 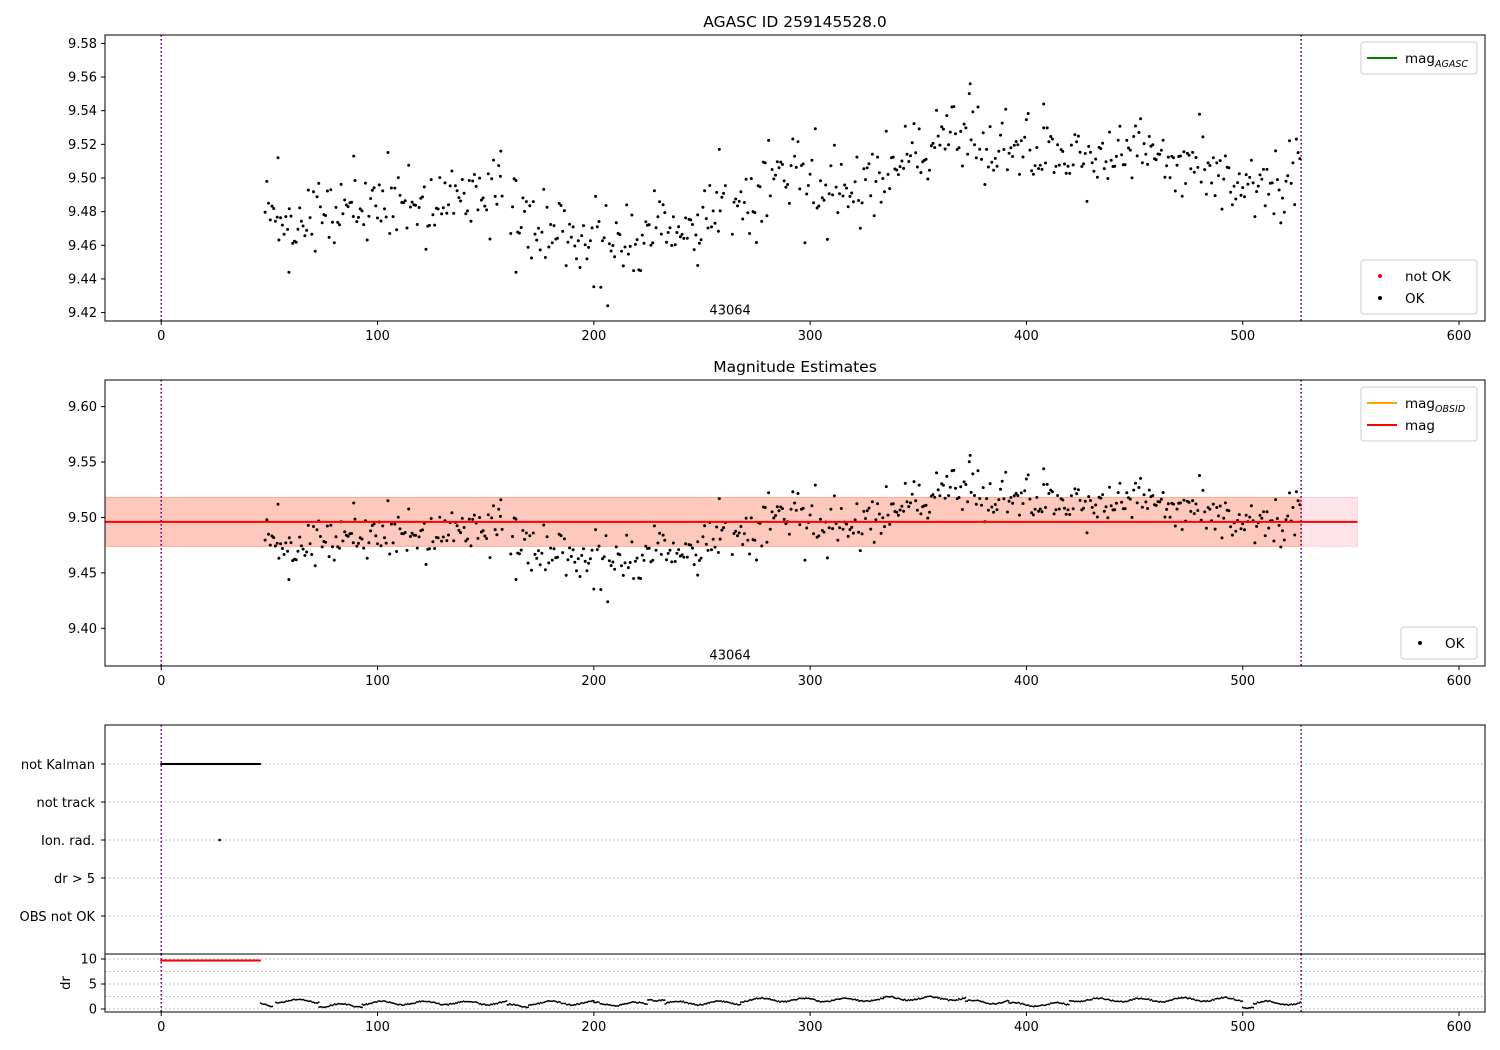 I want to click on panel-title: Magnitude Estimates, so click(x=795, y=367).